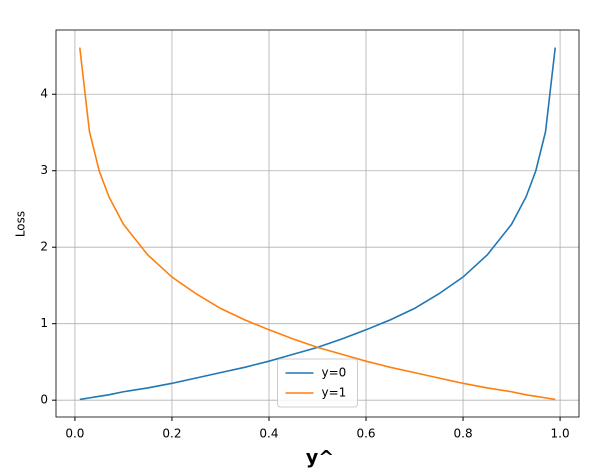 The image size is (601, 474). I want to click on x-tick-label: 0.4, so click(268, 434).